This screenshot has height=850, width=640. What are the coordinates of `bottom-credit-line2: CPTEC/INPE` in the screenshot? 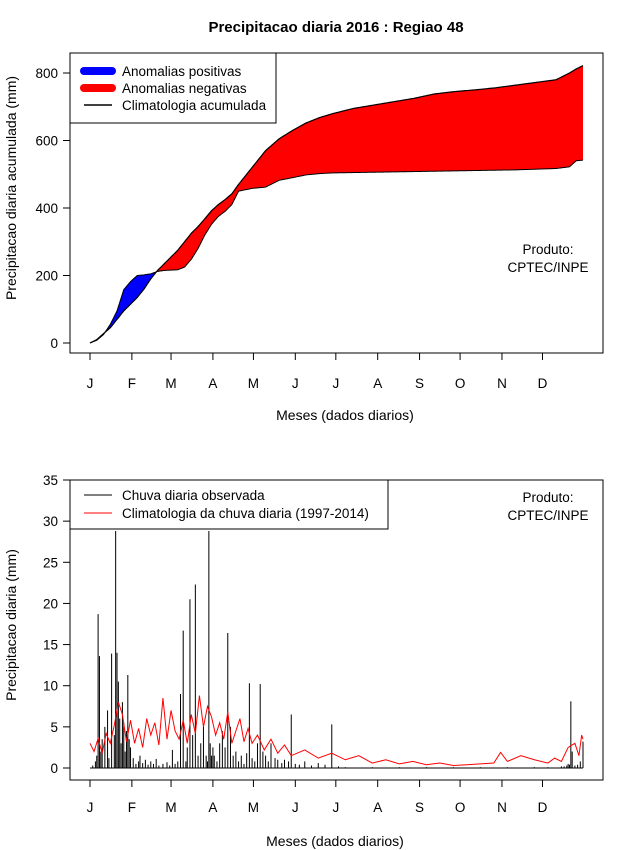 It's located at (547, 515).